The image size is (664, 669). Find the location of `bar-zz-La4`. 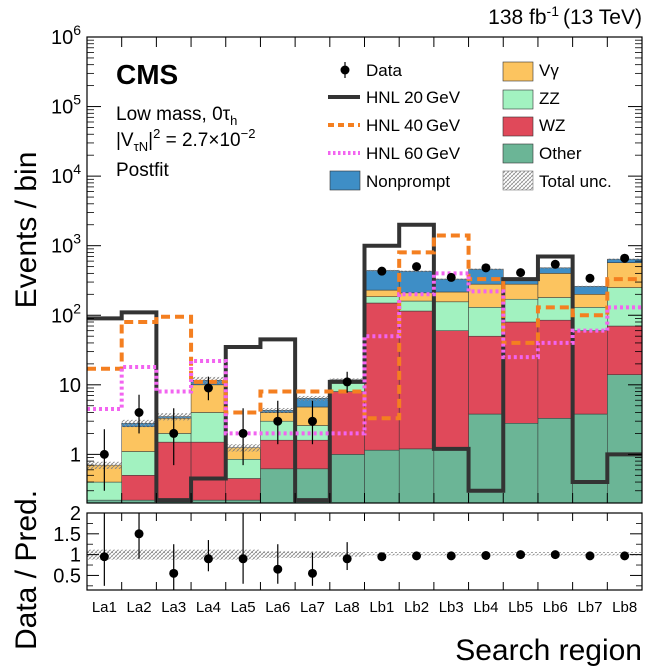

bar-zz-La4 is located at coordinates (208, 427).